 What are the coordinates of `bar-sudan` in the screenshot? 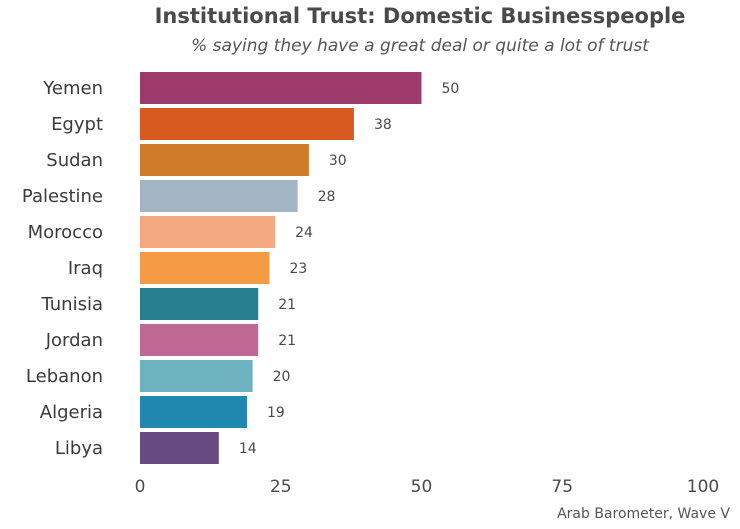 It's located at (224, 160).